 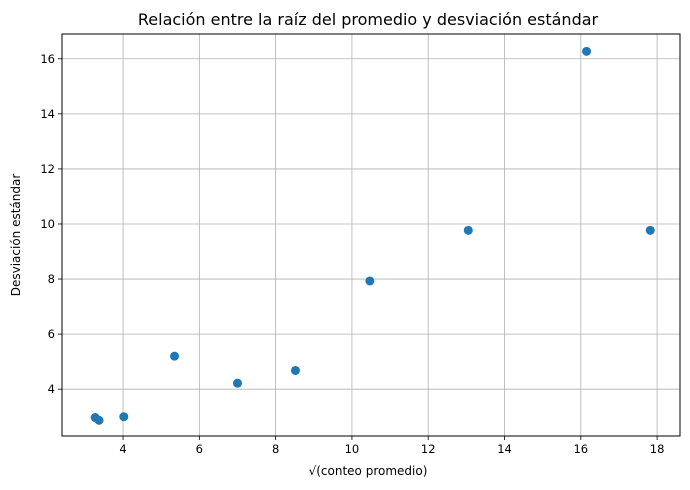 What do you see at coordinates (275, 449) in the screenshot?
I see `x-tick-label: 8` at bounding box center [275, 449].